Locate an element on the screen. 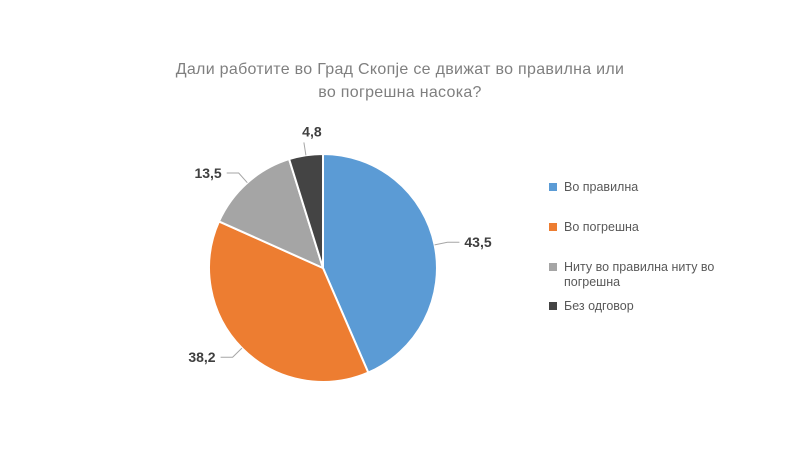 The image size is (800, 458). legend-label: Во погрешна is located at coordinates (601, 227).